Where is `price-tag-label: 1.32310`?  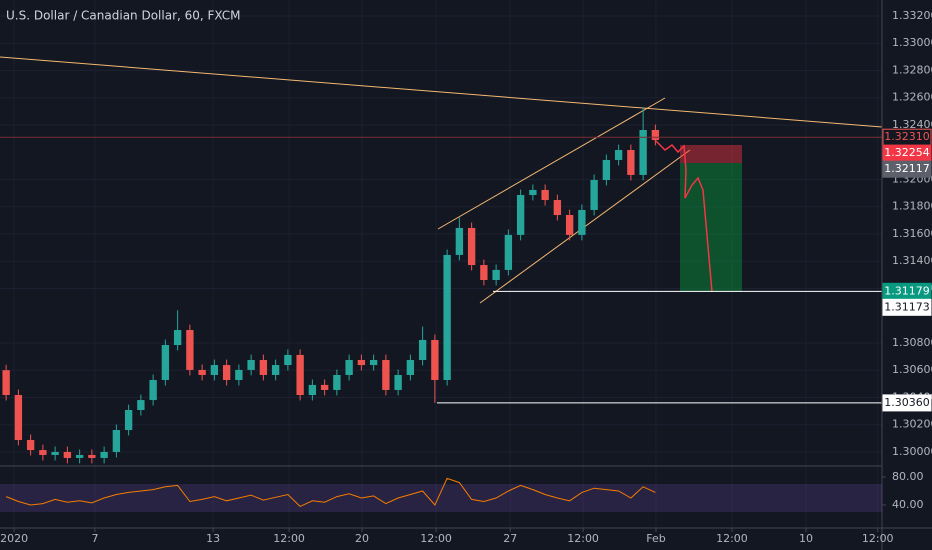 price-tag-label: 1.32310 is located at coordinates (907, 136).